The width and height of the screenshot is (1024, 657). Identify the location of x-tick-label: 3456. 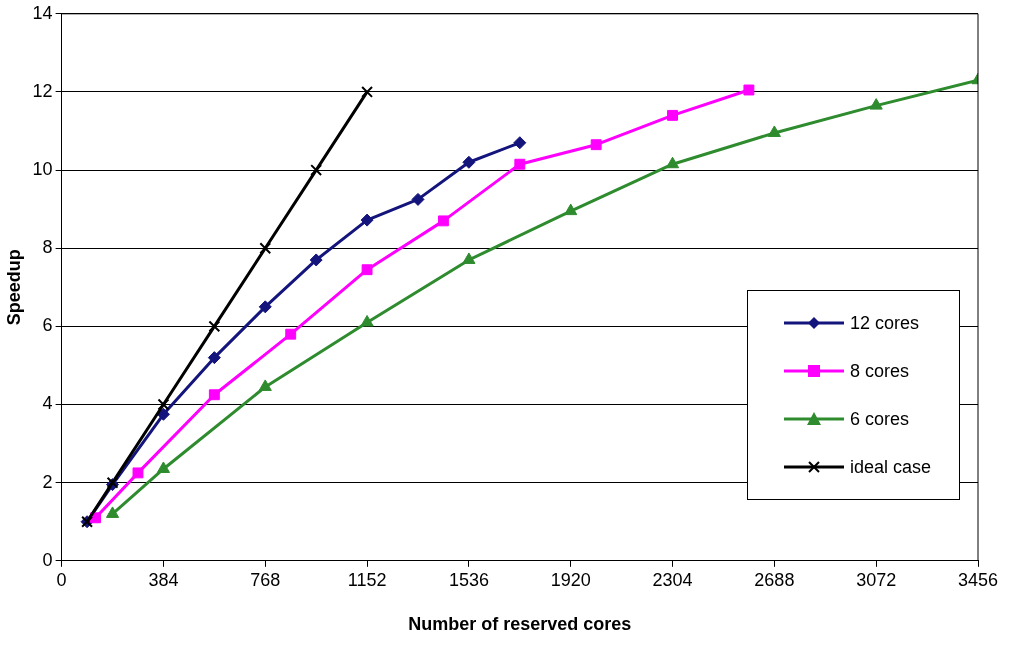
(978, 579).